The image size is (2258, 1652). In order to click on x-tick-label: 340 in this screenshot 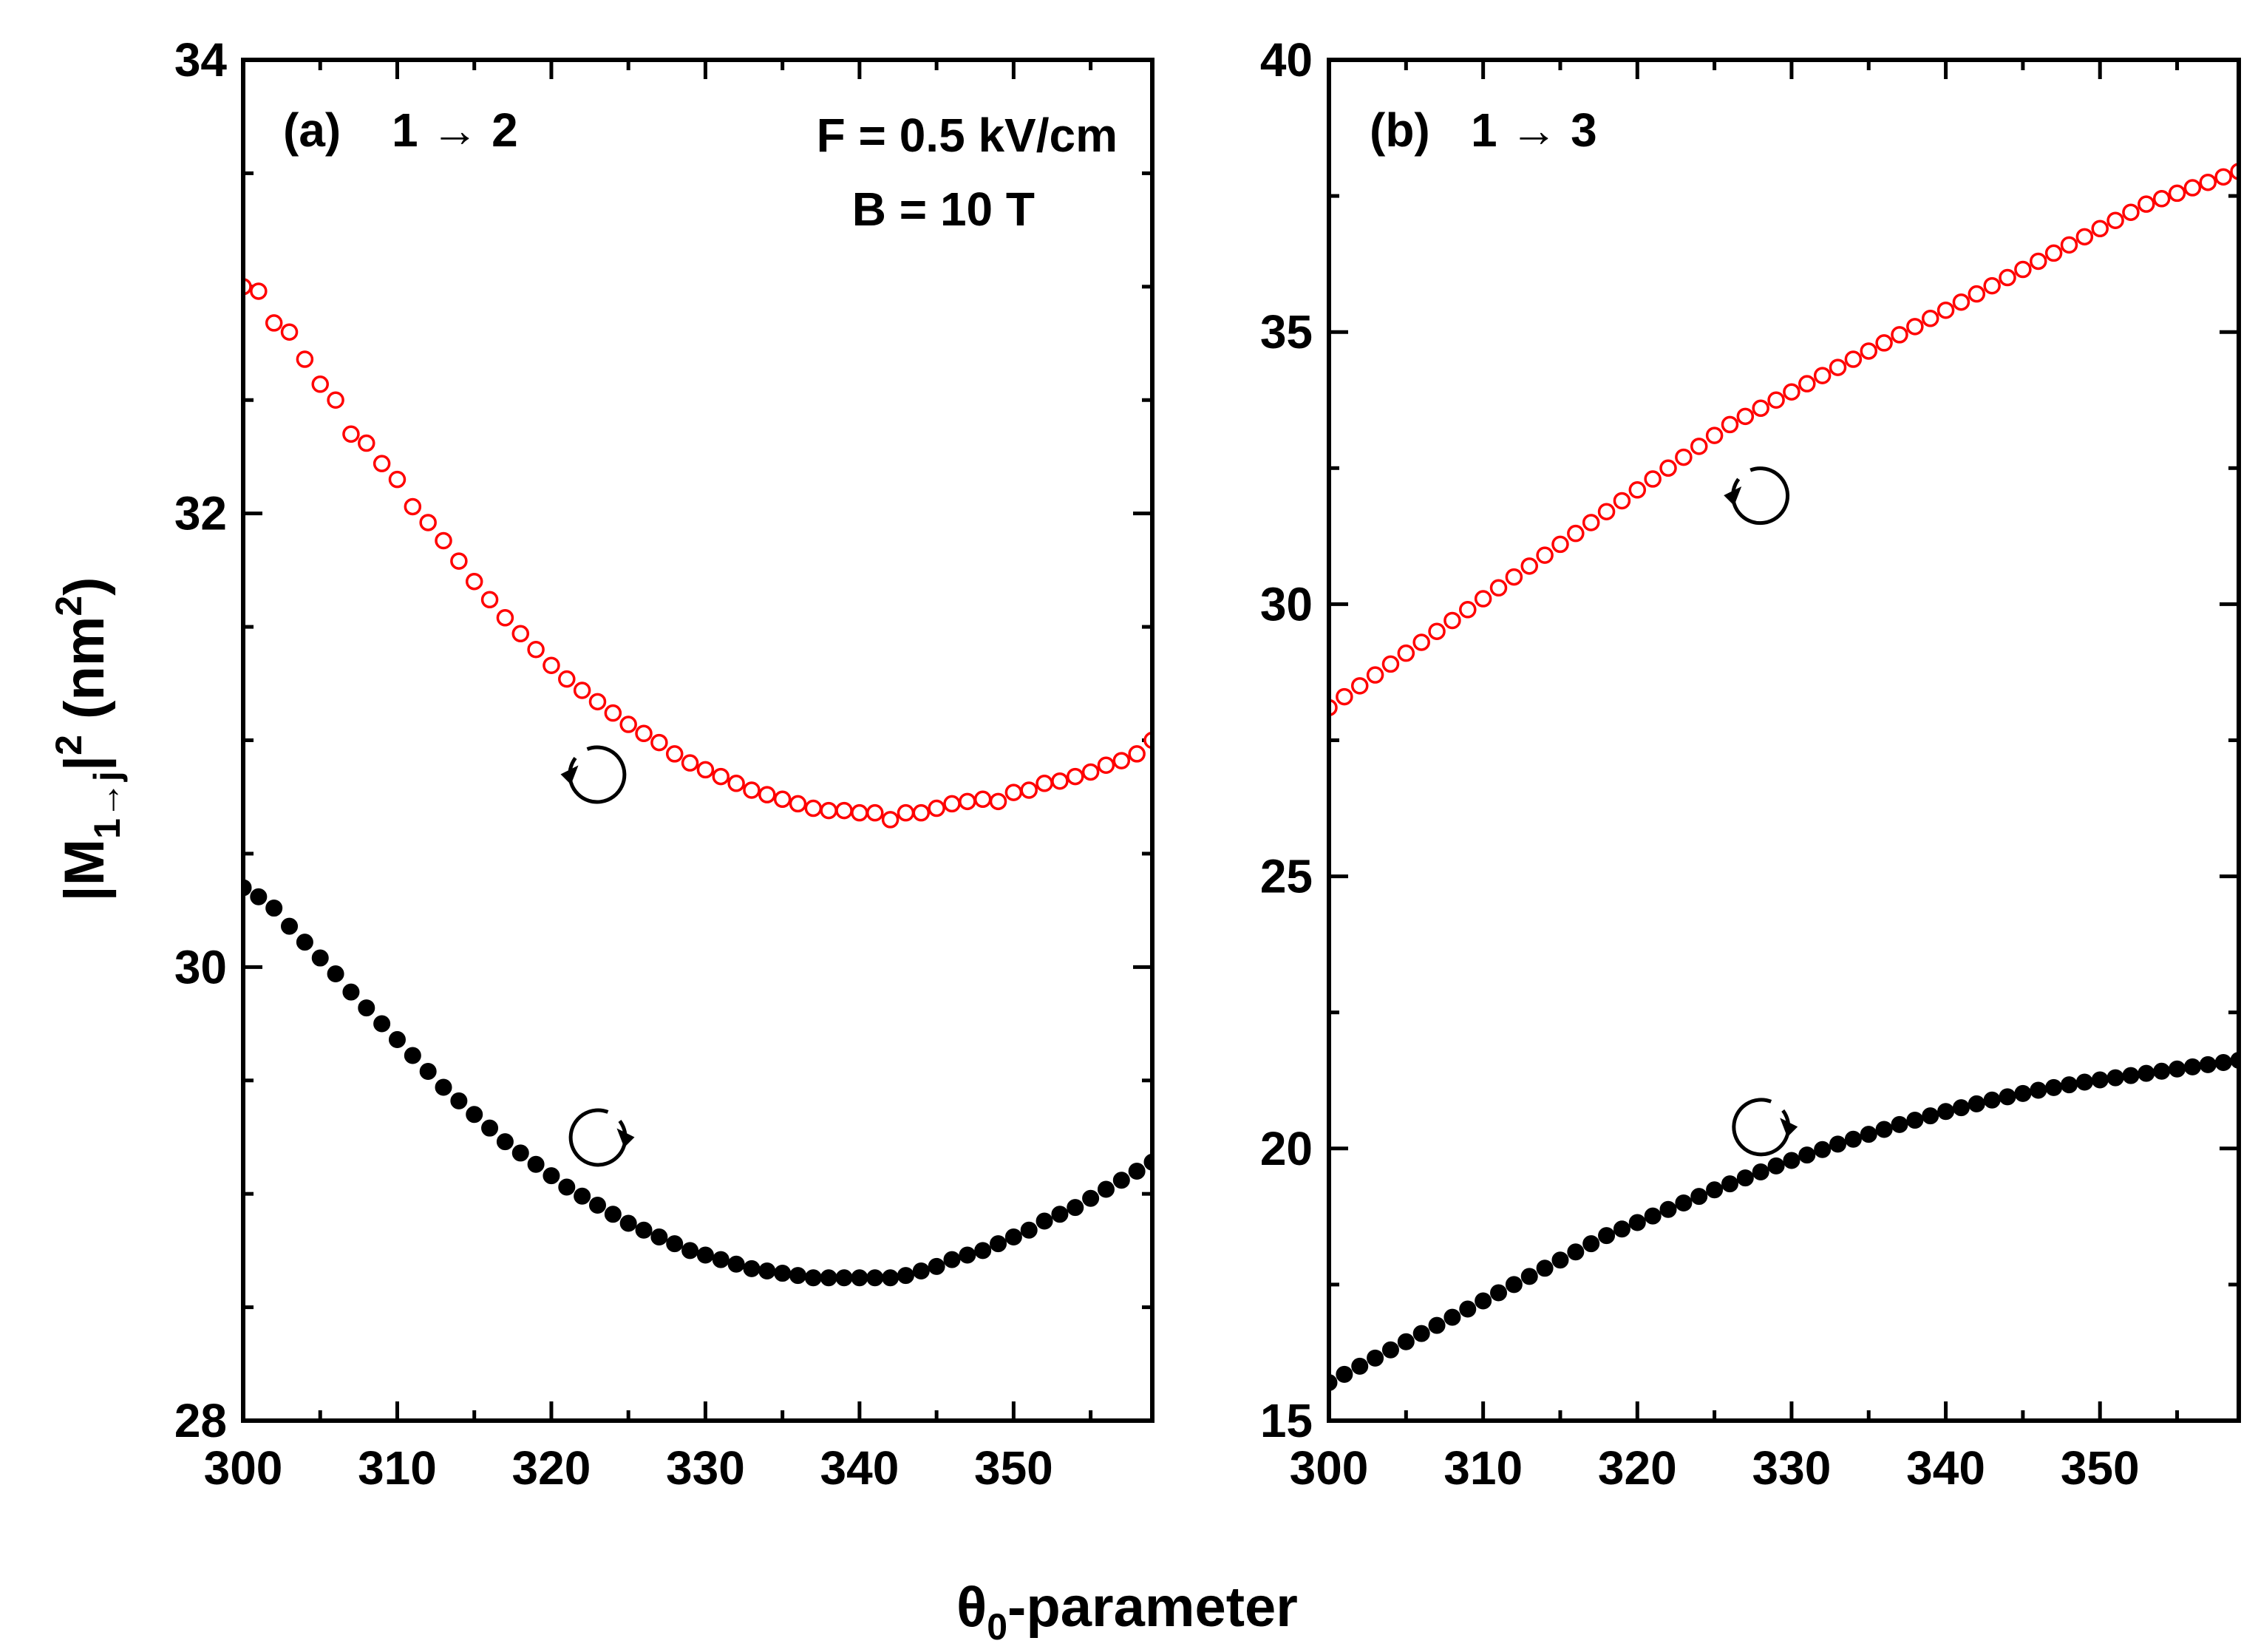, I will do `click(860, 1468)`.